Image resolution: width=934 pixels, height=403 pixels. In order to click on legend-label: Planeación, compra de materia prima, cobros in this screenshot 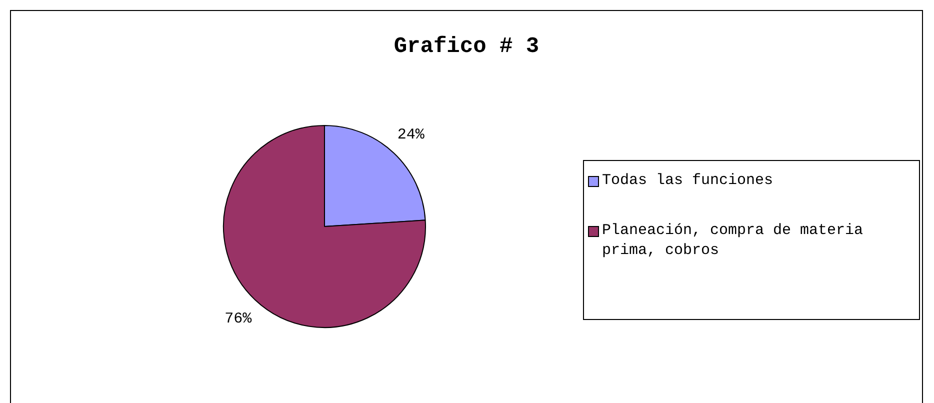, I will do `click(733, 241)`.